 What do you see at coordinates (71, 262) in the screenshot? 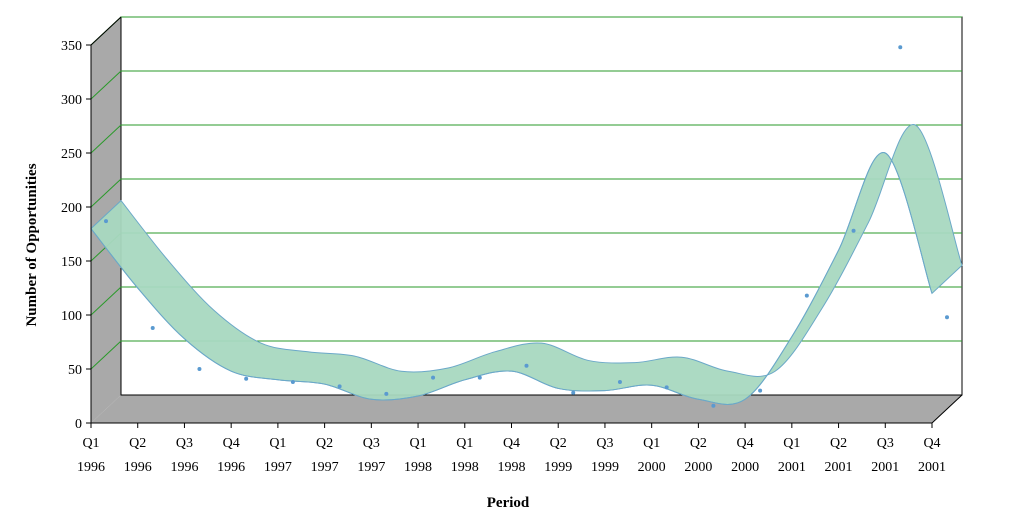
I see `y-tick-label: 150` at bounding box center [71, 262].